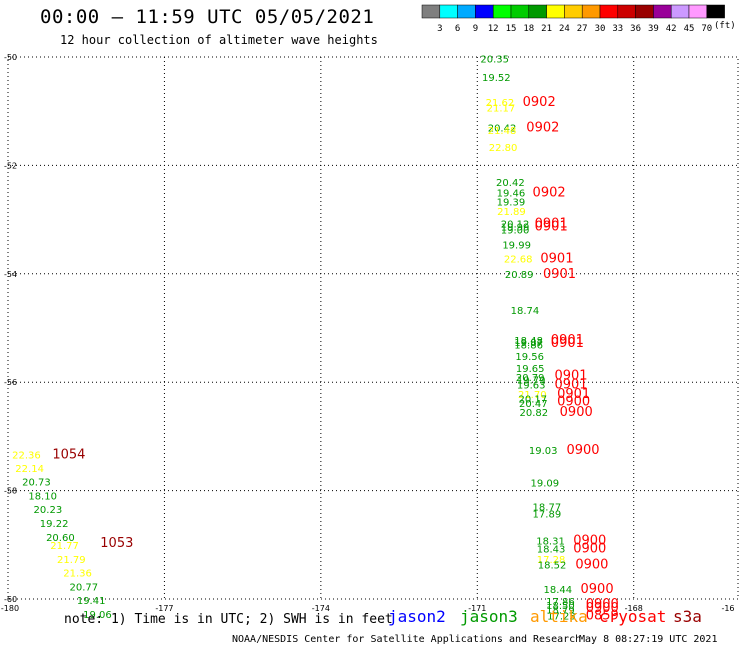 This screenshot has width=740, height=650. What do you see at coordinates (706, 29) in the screenshot?
I see `colorbar-label: 70` at bounding box center [706, 29].